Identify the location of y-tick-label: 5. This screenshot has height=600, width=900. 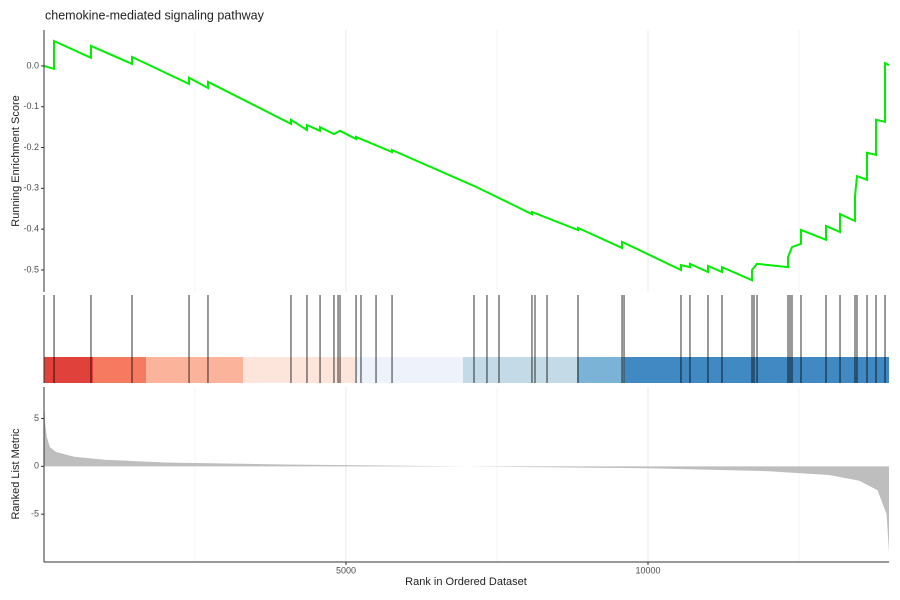
(36, 418).